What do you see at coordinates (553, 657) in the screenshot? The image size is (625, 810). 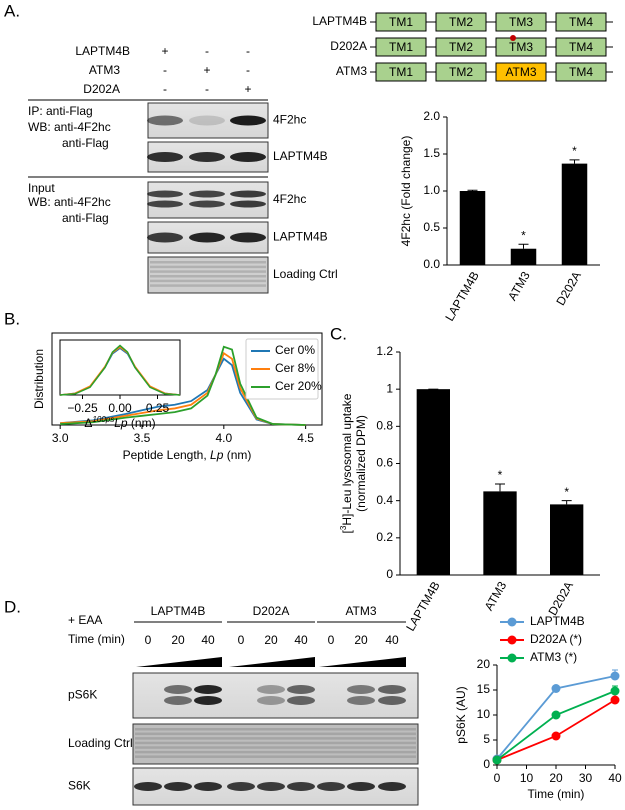 I see `legend-label: ATM3 (*)` at bounding box center [553, 657].